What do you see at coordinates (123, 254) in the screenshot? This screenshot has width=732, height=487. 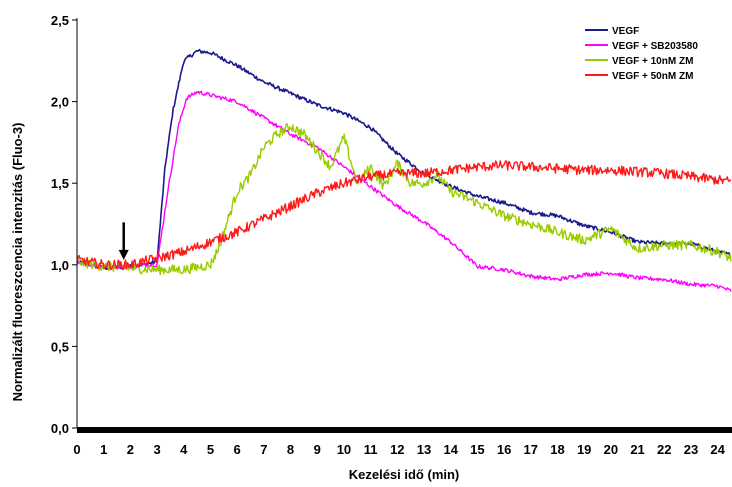 I see `arrow-head` at bounding box center [123, 254].